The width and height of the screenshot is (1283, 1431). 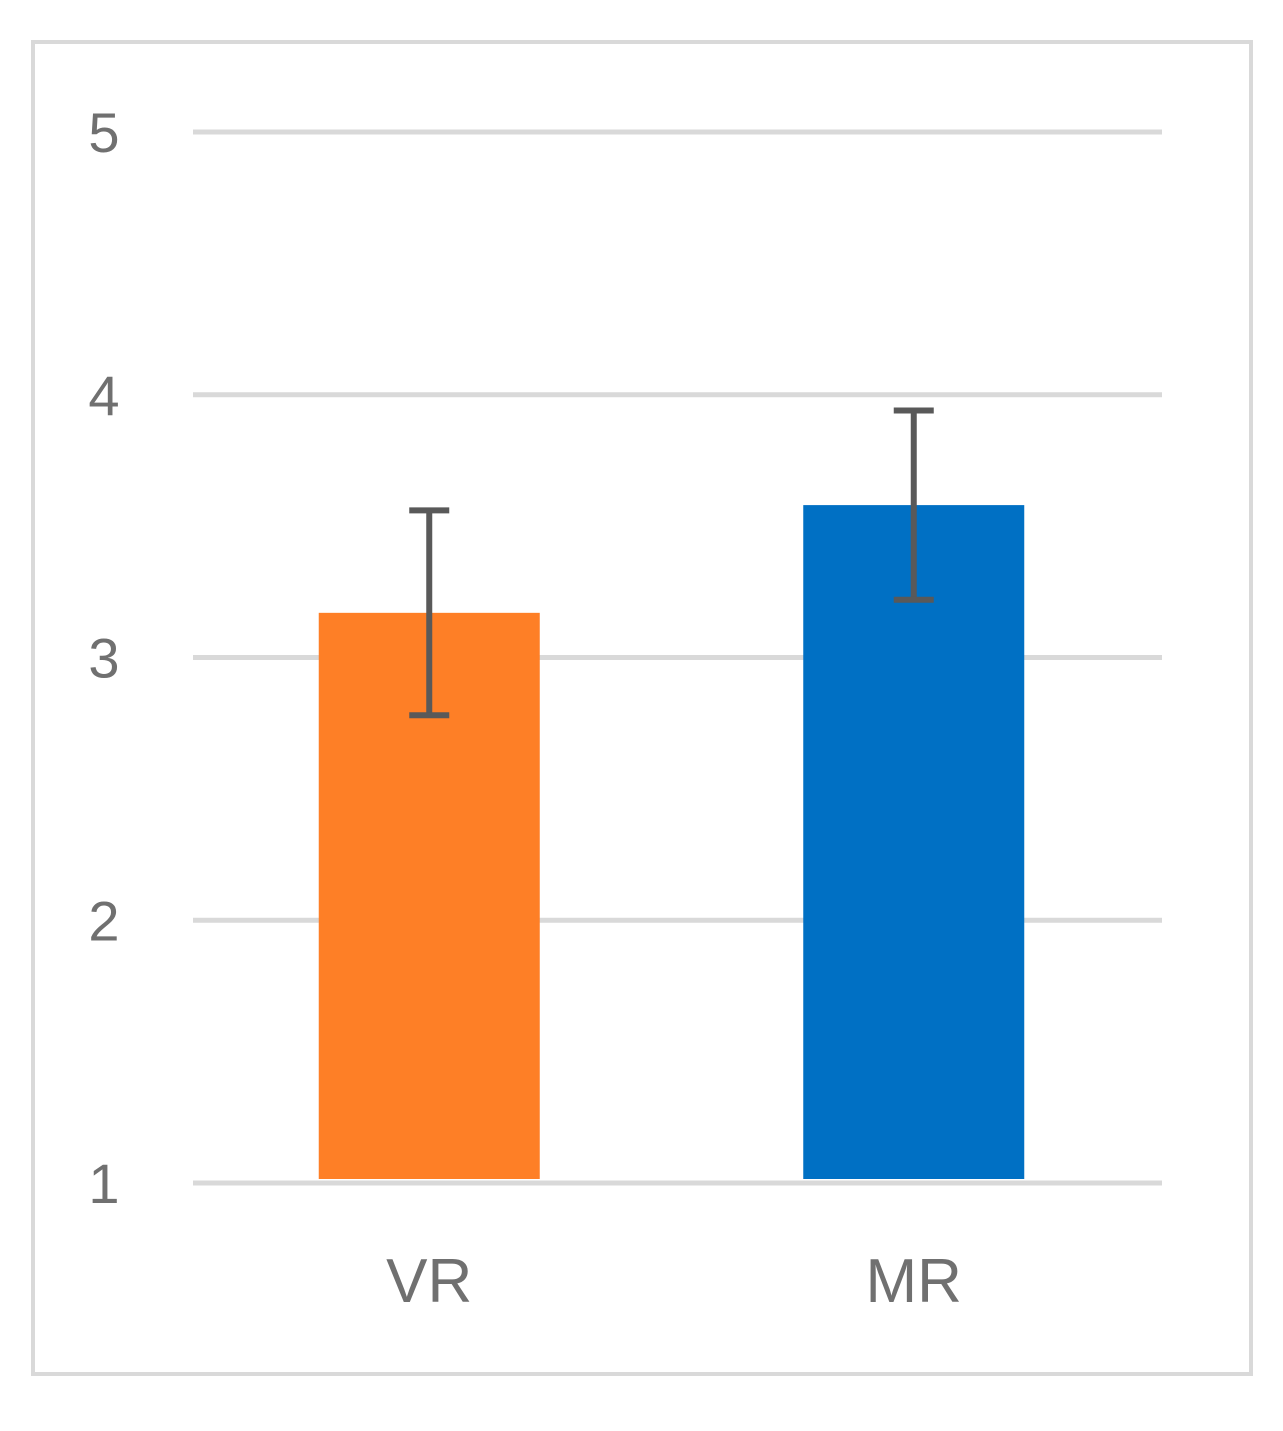 I want to click on category-label-vr: VR, so click(x=429, y=1281).